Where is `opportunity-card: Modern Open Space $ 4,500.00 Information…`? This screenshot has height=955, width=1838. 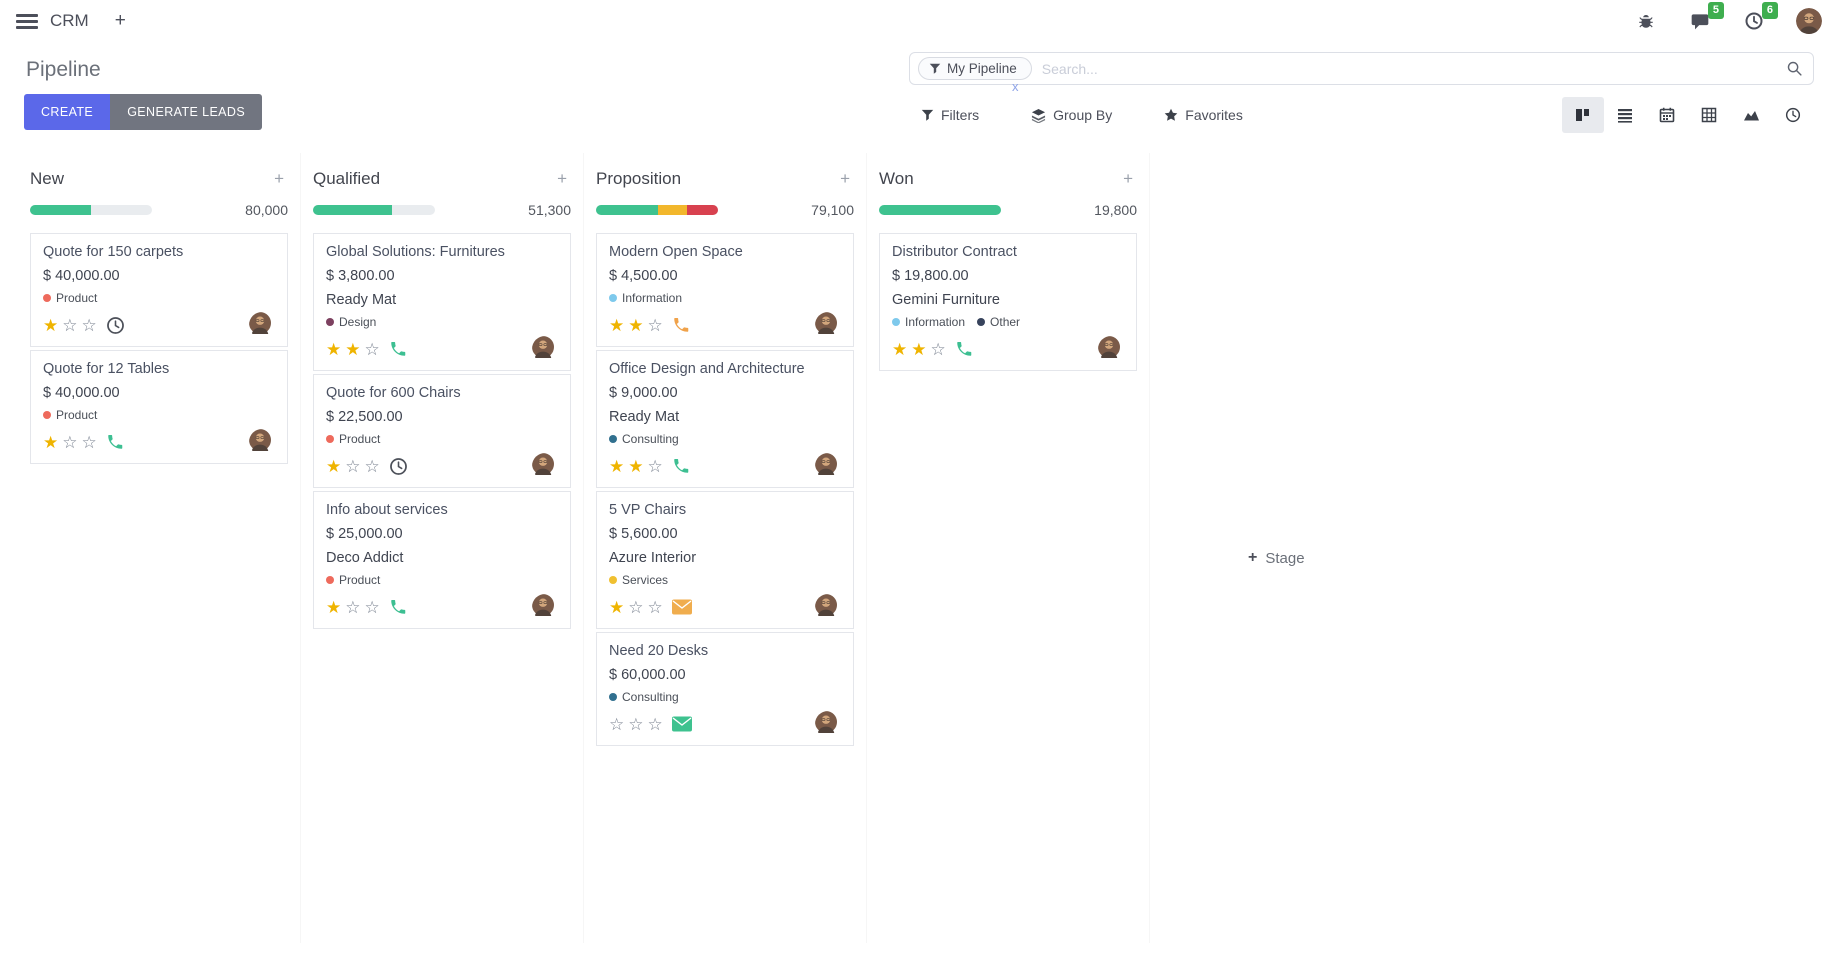 opportunity-card: Modern Open Space $ 4,500.00 Information… is located at coordinates (725, 290).